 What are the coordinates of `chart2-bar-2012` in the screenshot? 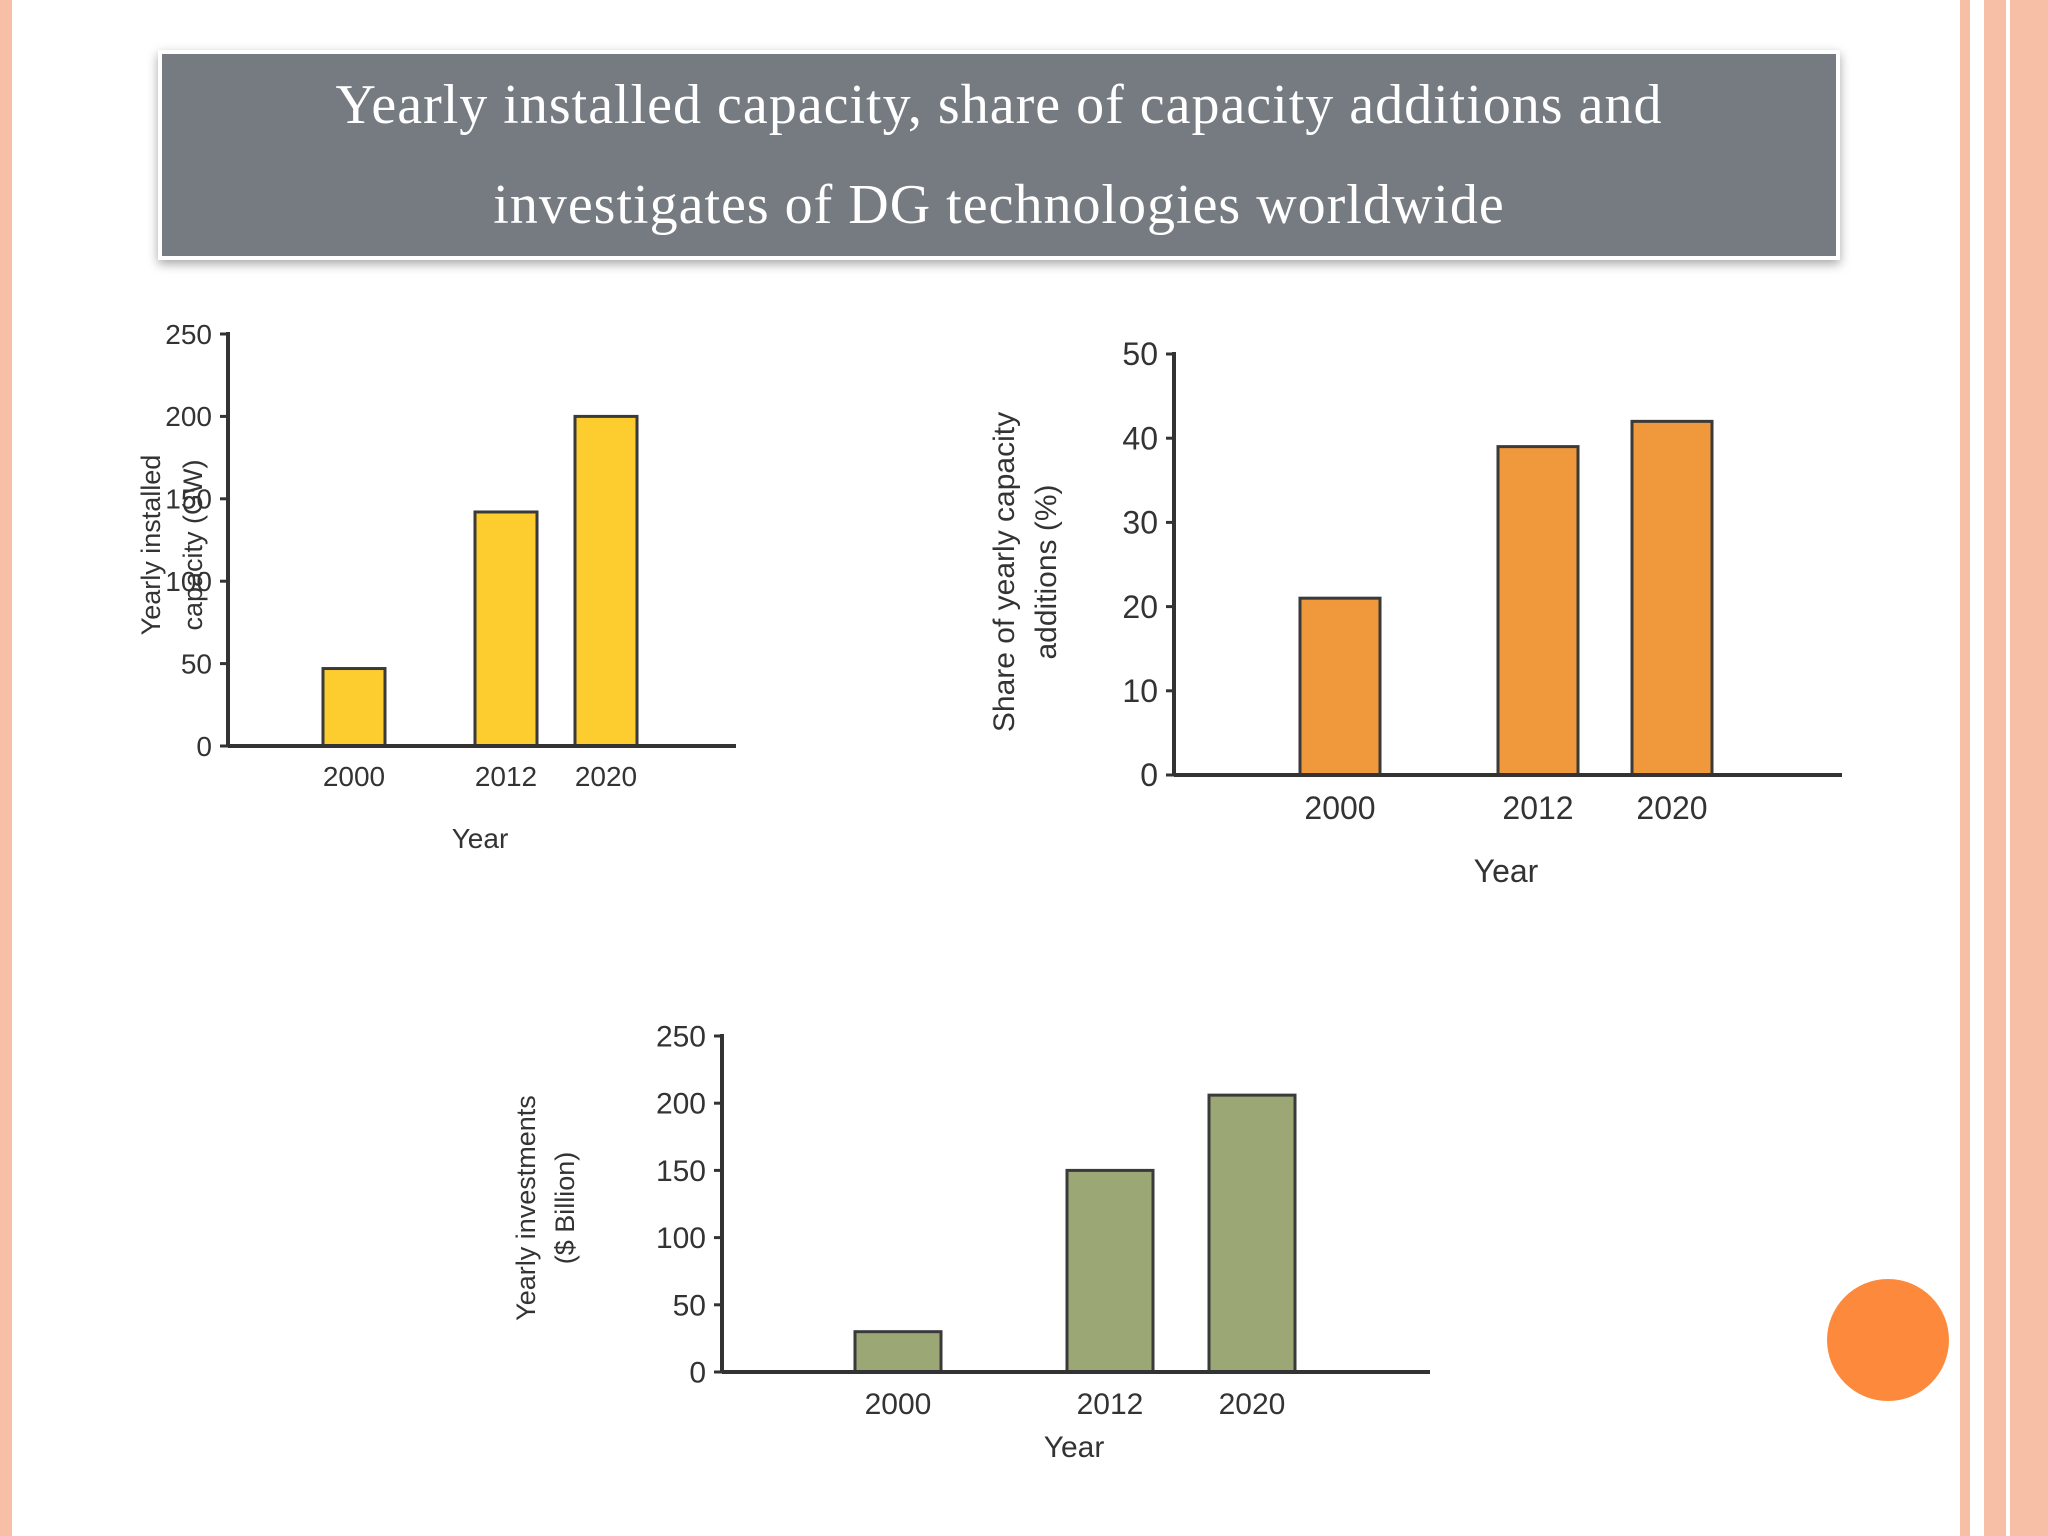 It's located at (1538, 611).